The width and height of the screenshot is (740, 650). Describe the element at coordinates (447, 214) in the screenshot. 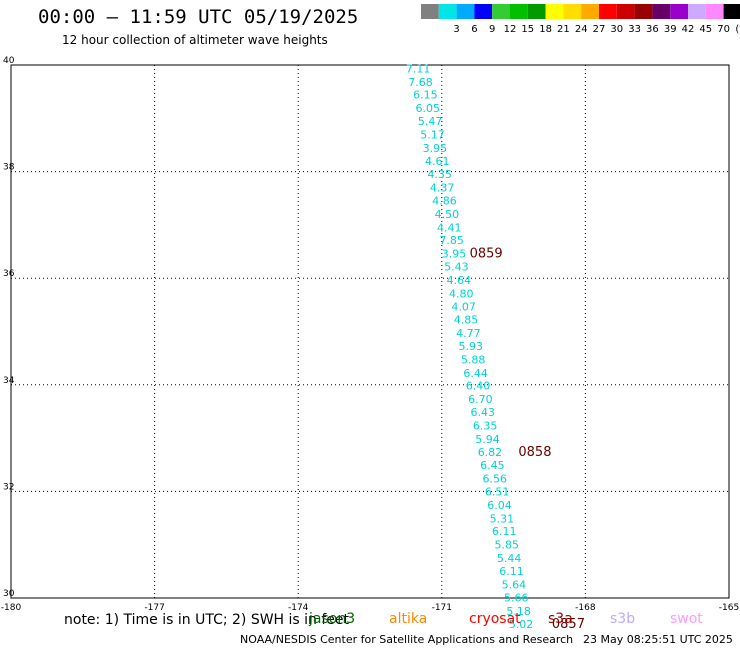

I see `wave-height-label: 4.50` at that location.